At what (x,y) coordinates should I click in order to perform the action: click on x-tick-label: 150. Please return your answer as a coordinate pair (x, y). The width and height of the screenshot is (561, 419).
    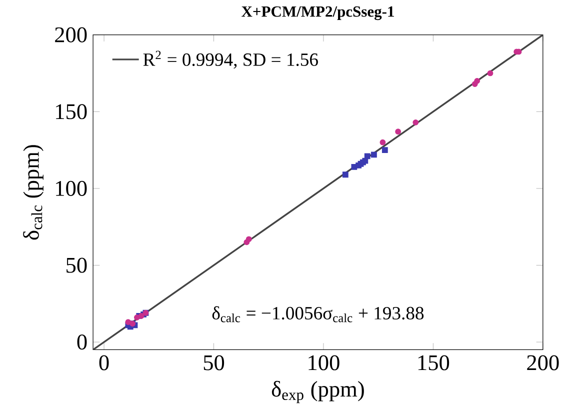
    Looking at the image, I should click on (434, 363).